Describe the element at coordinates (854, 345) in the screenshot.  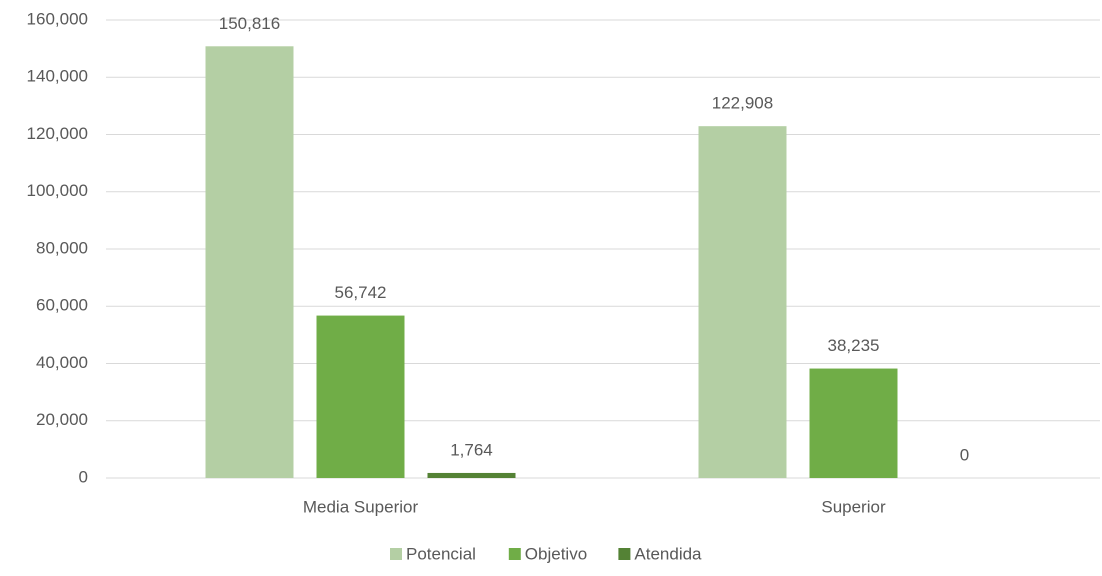
I see `value-label: 38,235` at that location.